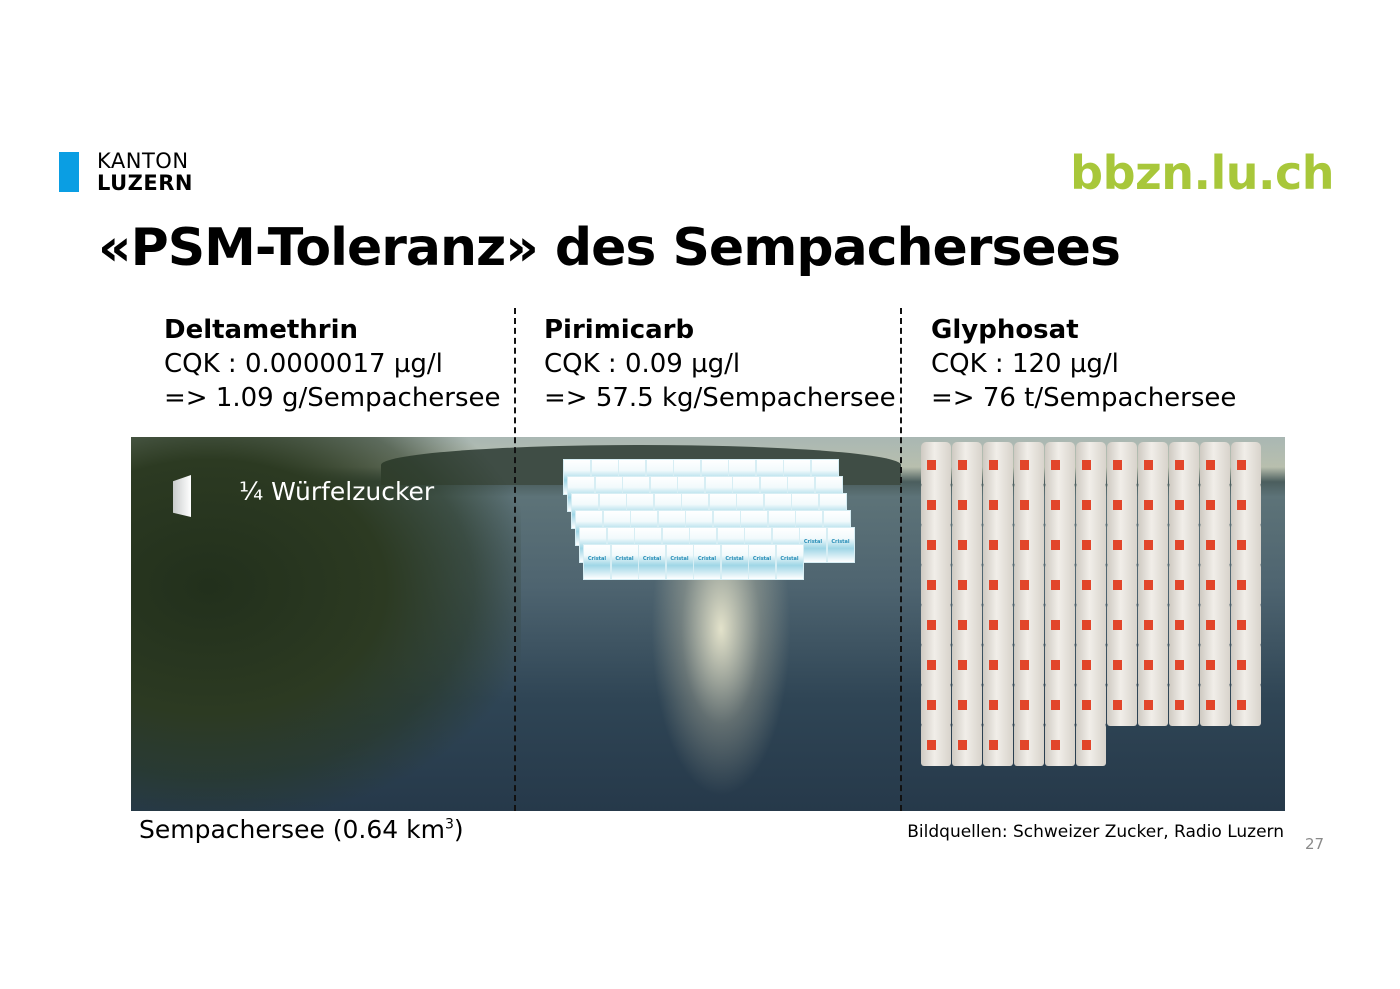 This screenshot has height=989, width=1400. Describe the element at coordinates (1315, 844) in the screenshot. I see `page-number: 27` at that location.